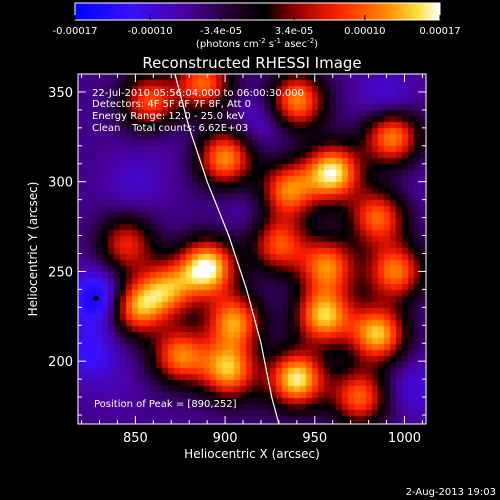 Image resolution: width=500 pixels, height=500 pixels. I want to click on x-axis-title: Heliocentric X (arcsec), so click(252, 454).